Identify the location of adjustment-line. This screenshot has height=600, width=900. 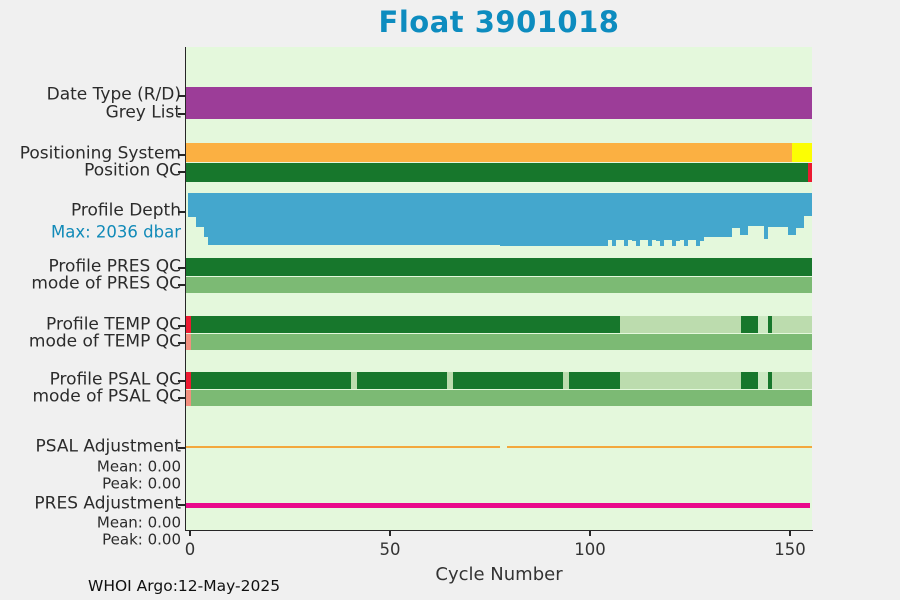
(498, 505).